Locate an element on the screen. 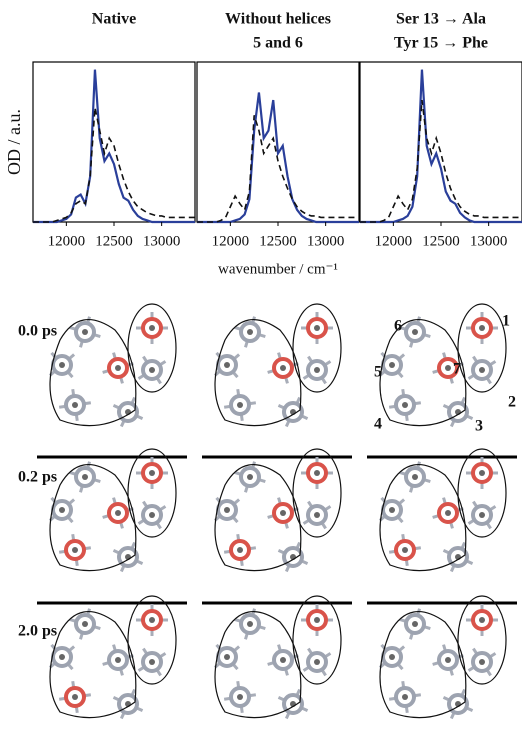 The width and height of the screenshot is (522, 745). site-label: 5 is located at coordinates (378, 372).